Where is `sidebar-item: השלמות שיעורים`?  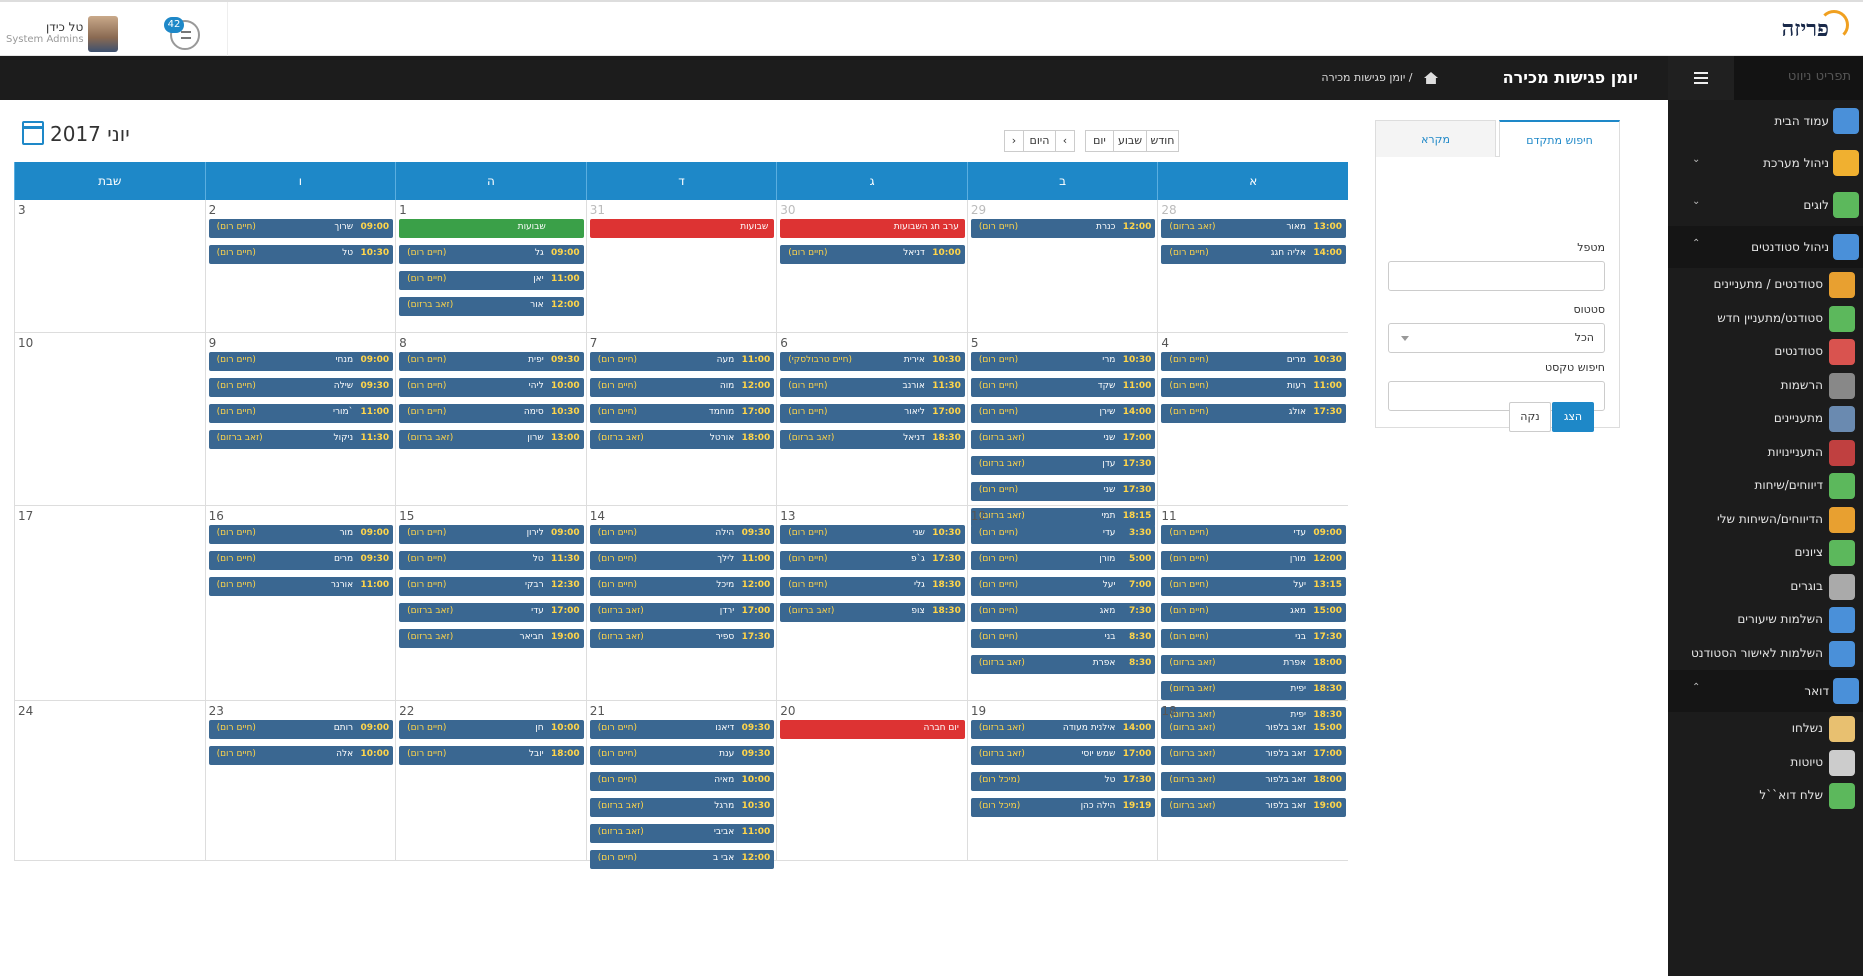 sidebar-item: השלמות שיעורים is located at coordinates (1765, 620).